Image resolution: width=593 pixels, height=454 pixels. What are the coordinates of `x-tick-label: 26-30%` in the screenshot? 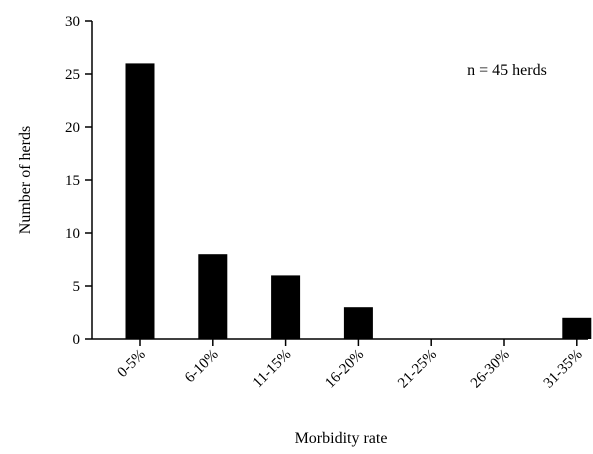 It's located at (490, 369).